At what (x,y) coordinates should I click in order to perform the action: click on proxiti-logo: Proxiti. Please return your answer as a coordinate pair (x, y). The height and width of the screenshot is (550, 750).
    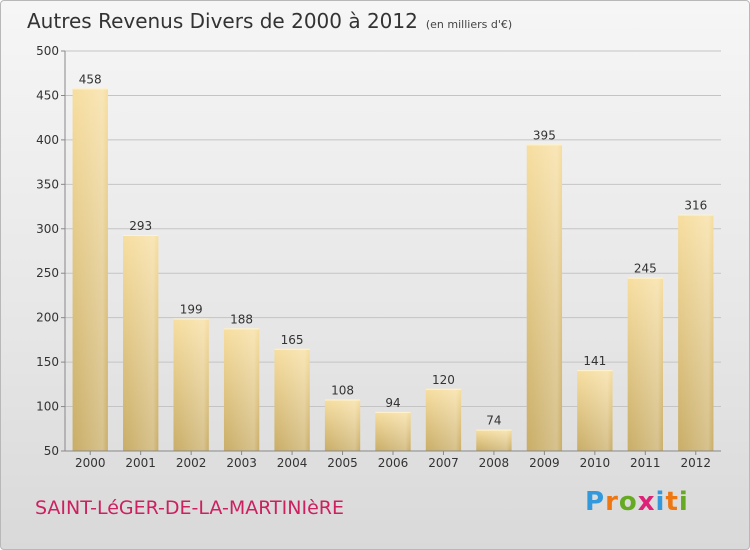
    Looking at the image, I should click on (637, 502).